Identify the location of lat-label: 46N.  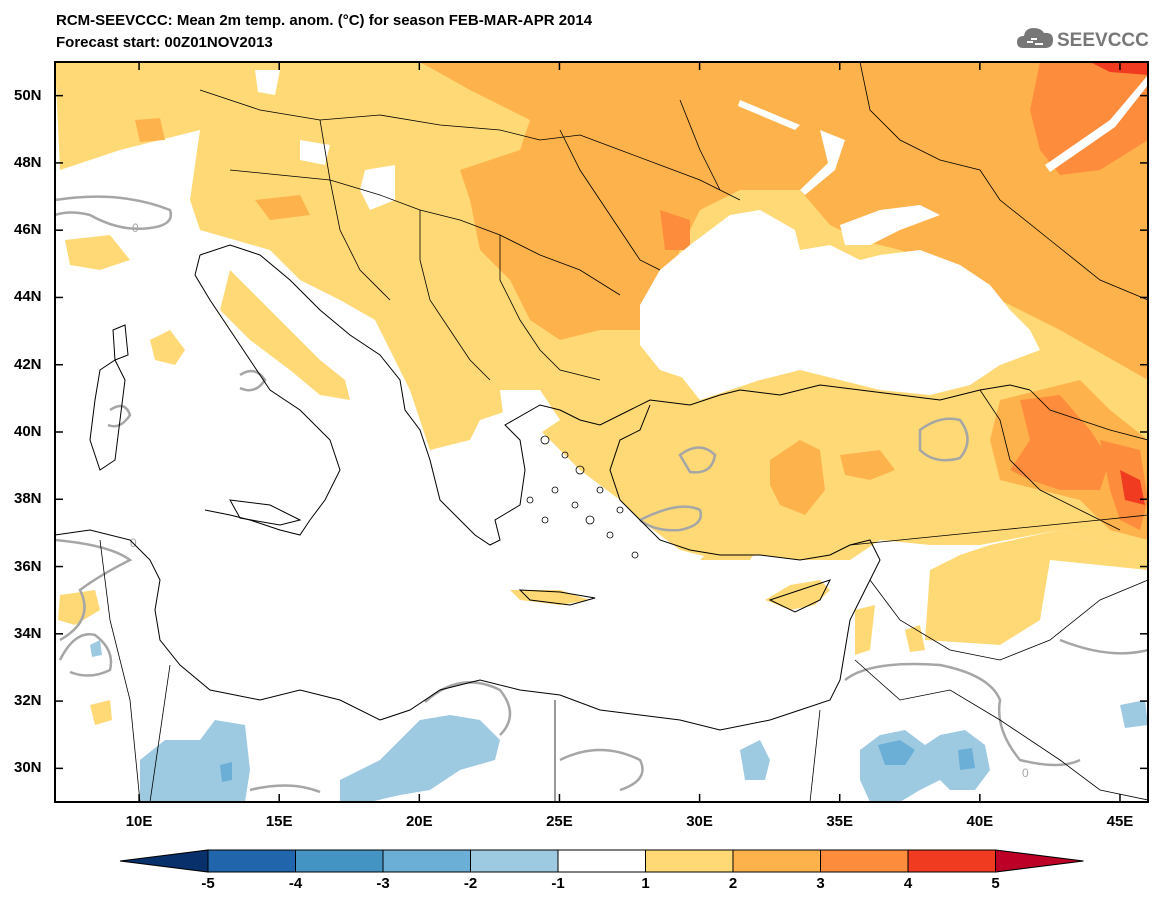
(28, 230).